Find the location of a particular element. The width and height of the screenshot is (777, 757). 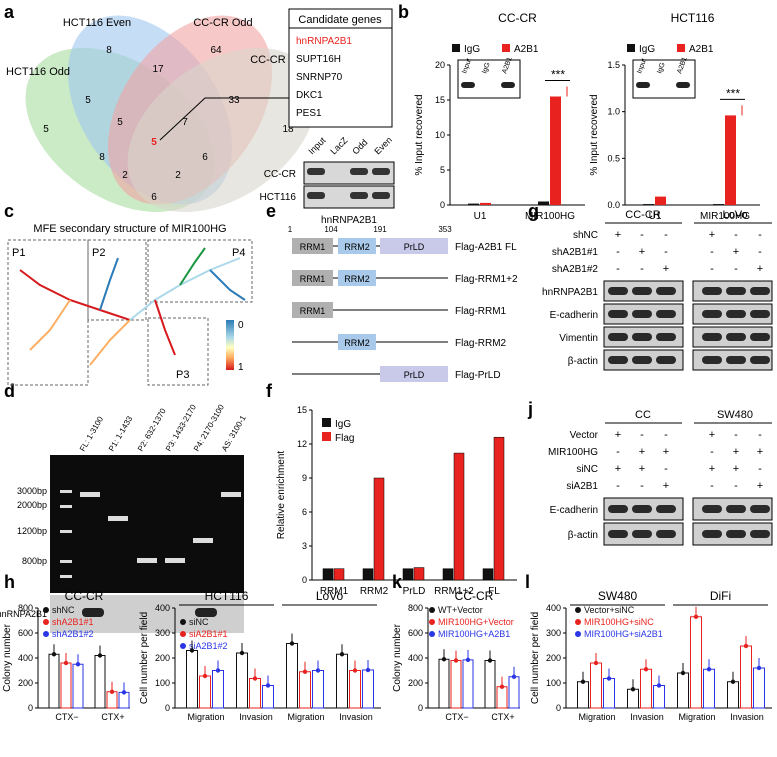

y-tick-label: 1.0 is located at coordinates (613, 112).